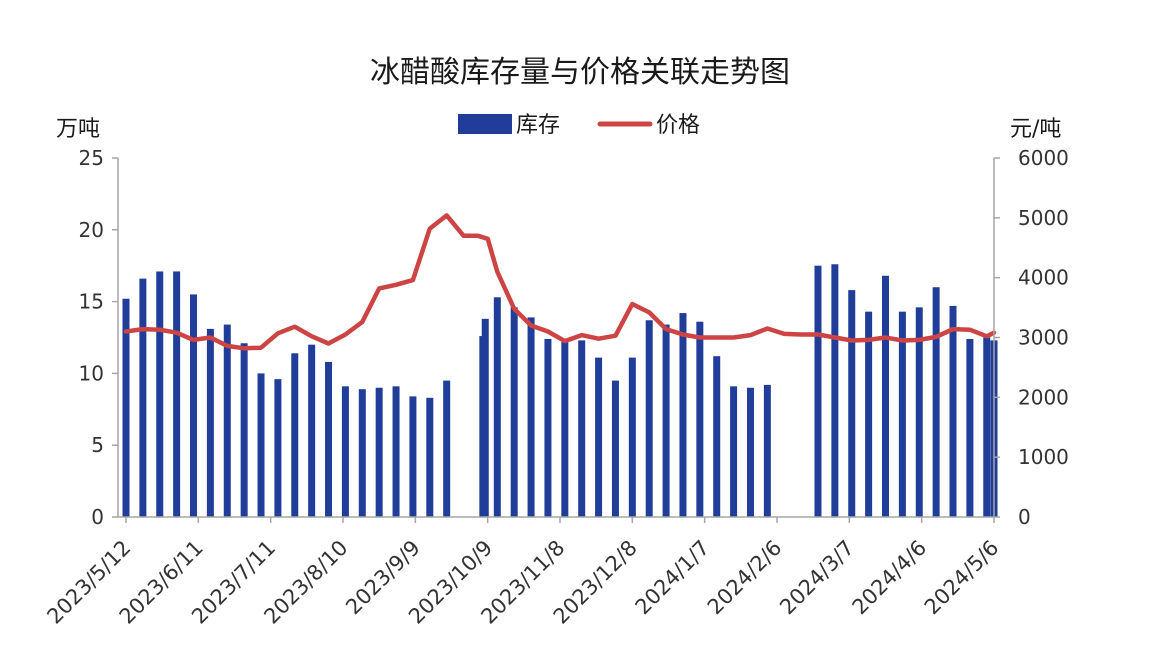 Image resolution: width=1164 pixels, height=662 pixels. I want to click on left-tick-label: 10, so click(91, 373).